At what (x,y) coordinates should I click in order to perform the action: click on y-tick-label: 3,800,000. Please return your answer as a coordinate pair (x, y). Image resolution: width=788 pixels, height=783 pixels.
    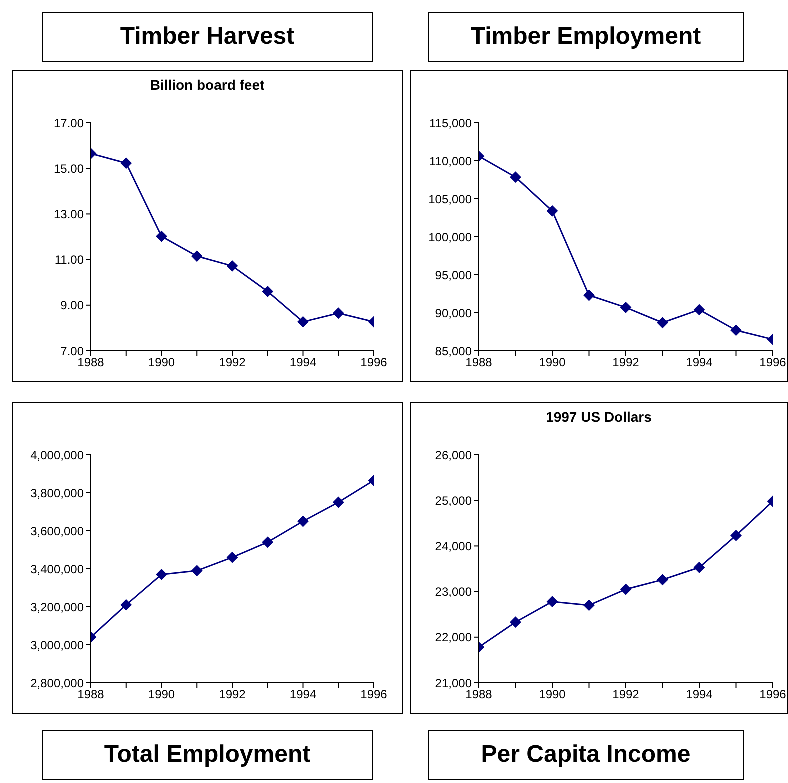
    Looking at the image, I should click on (57, 493).